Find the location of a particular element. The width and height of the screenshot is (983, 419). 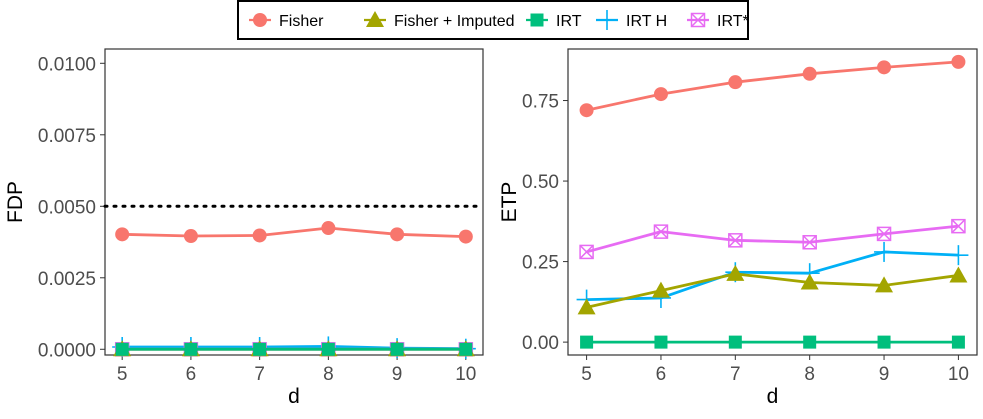

y-tick-label: 0.0025 is located at coordinates (67, 279).